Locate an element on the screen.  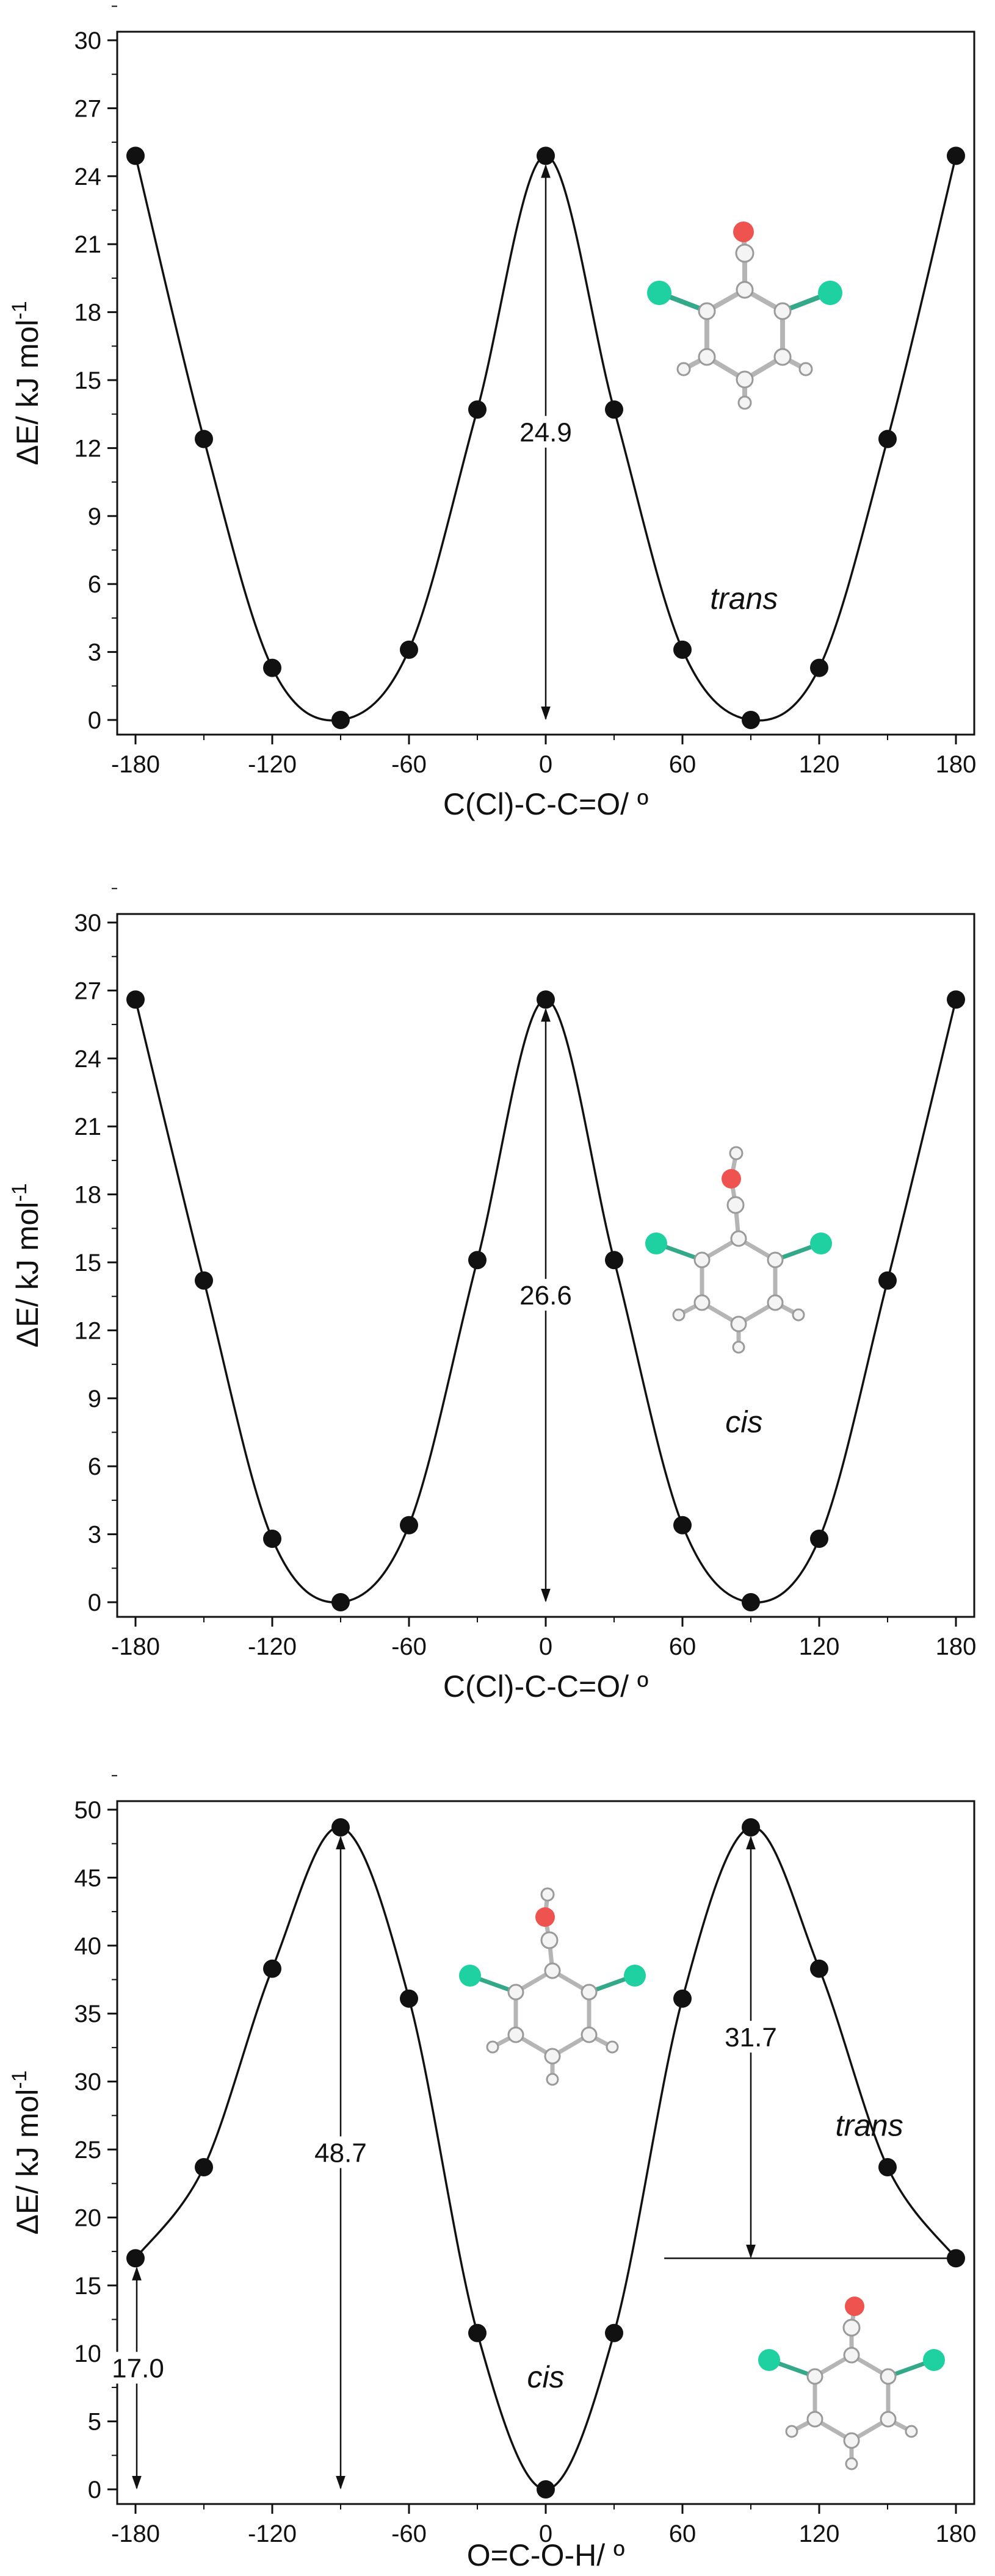
x-tick-label: -60 is located at coordinates (409, 764).